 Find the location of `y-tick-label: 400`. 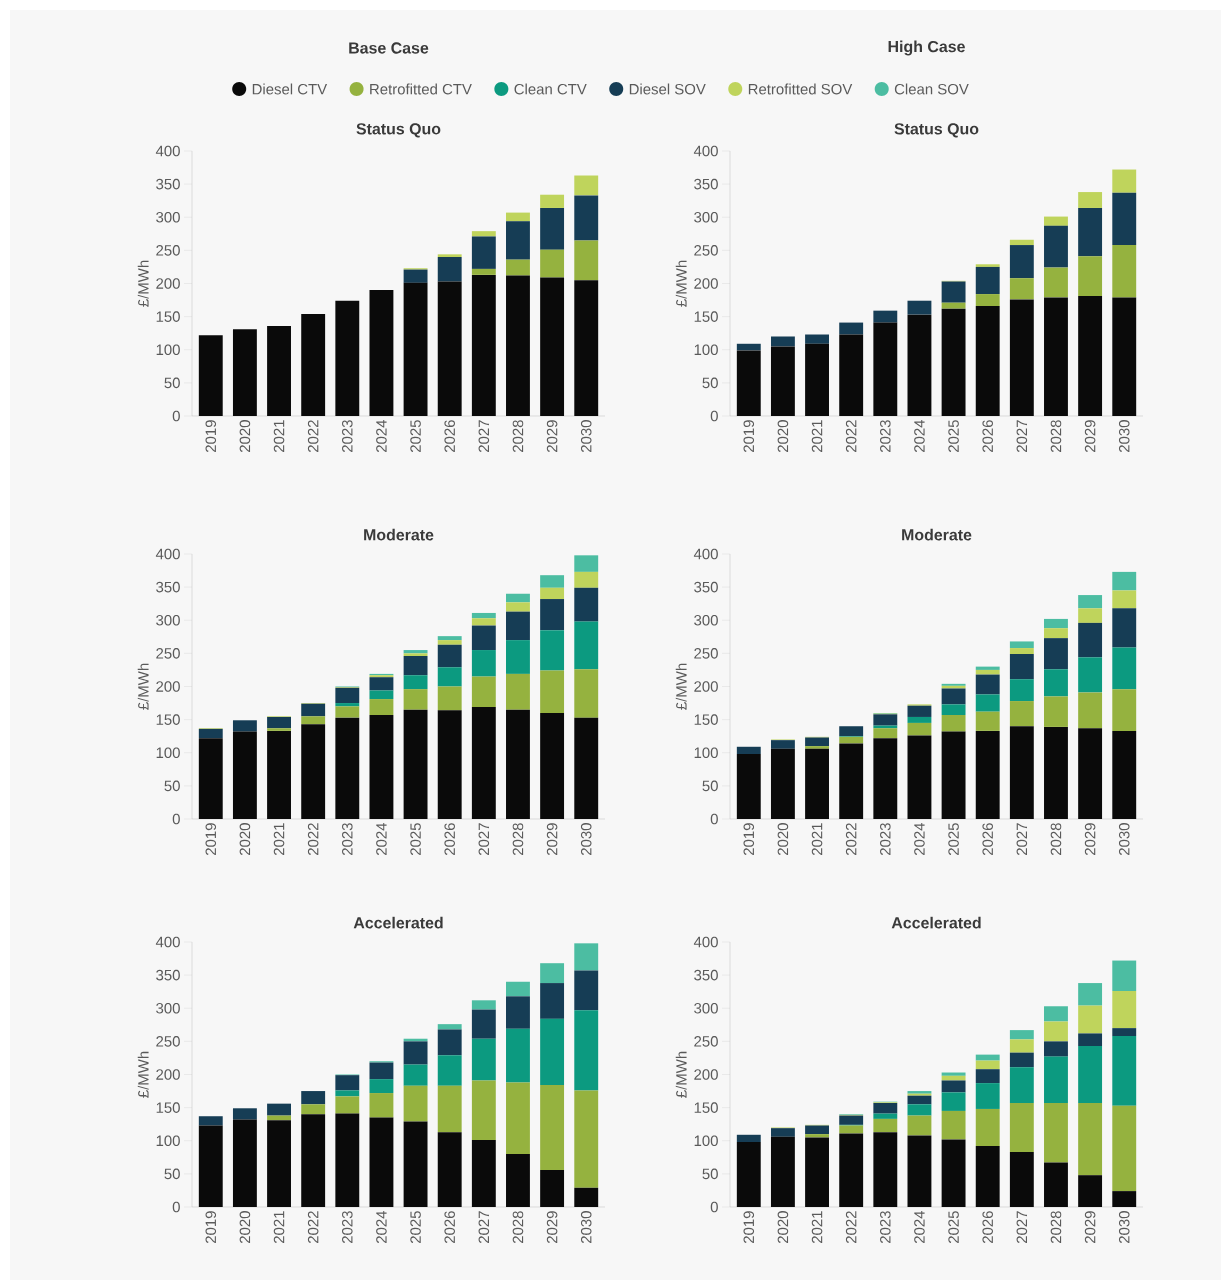

y-tick-label: 400 is located at coordinates (705, 942).